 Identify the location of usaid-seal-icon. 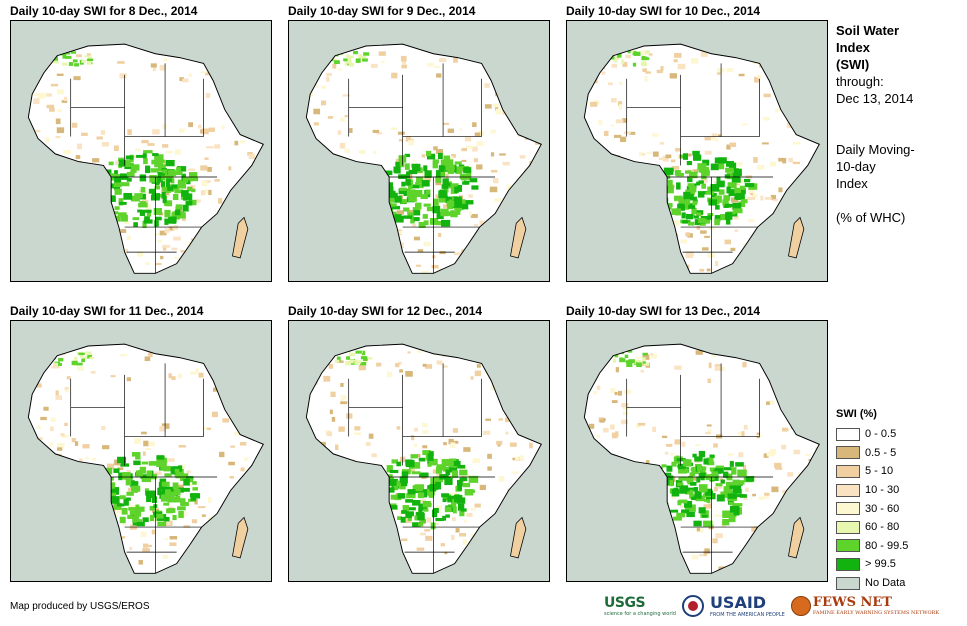
(692, 605).